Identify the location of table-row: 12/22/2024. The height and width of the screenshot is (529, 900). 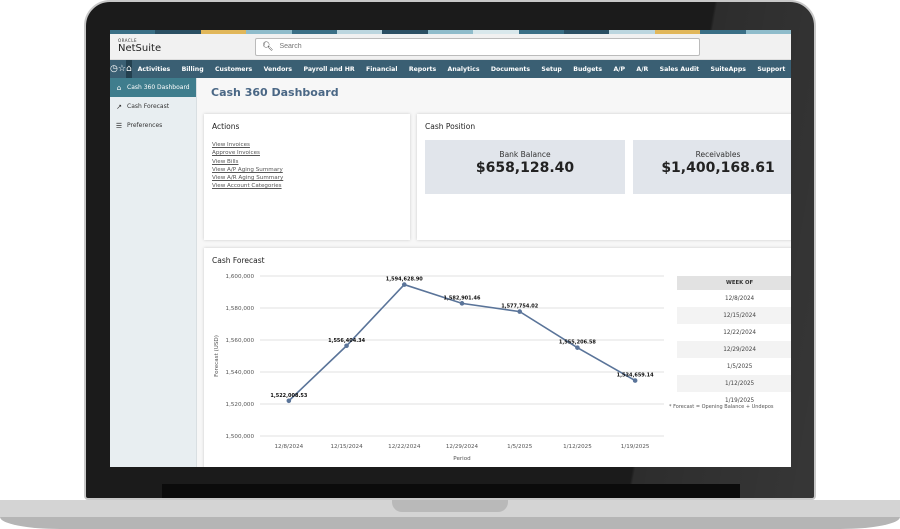
(734, 332).